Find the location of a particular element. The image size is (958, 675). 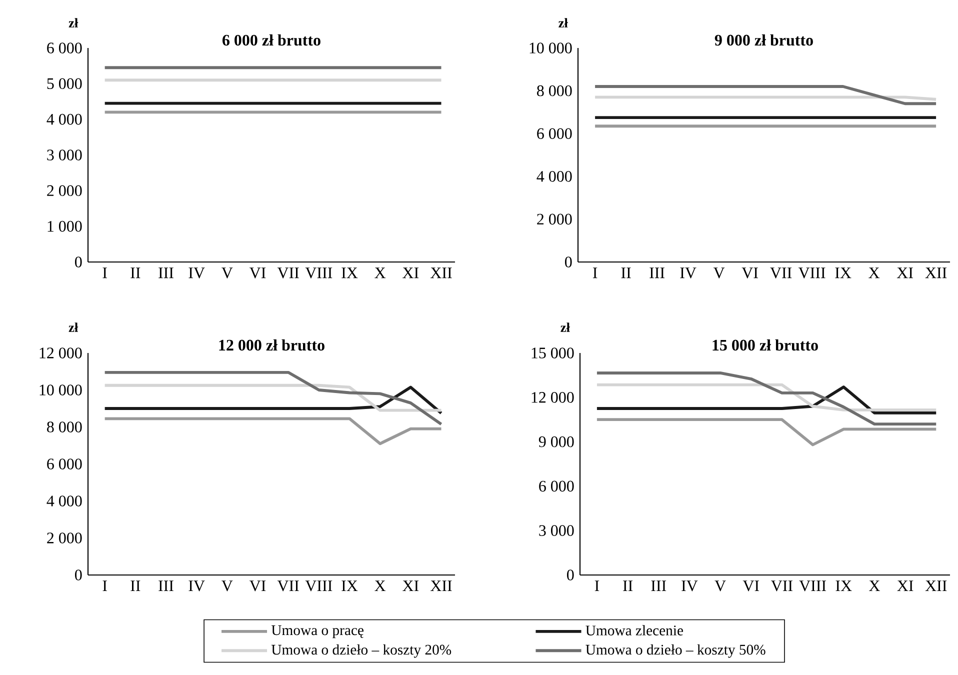

y-tick-label: 5 000 is located at coordinates (64, 84).